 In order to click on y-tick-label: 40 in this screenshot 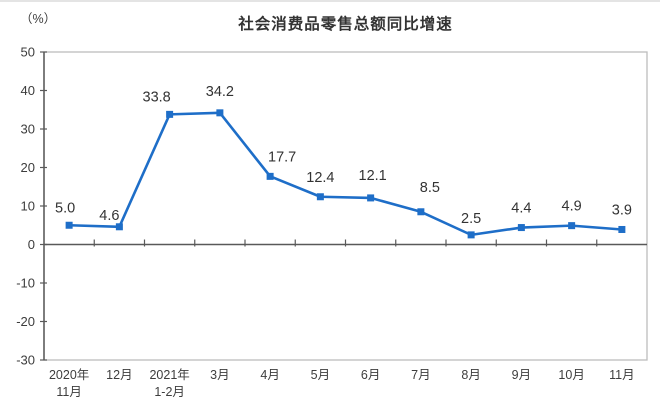, I will do `click(28, 90)`.